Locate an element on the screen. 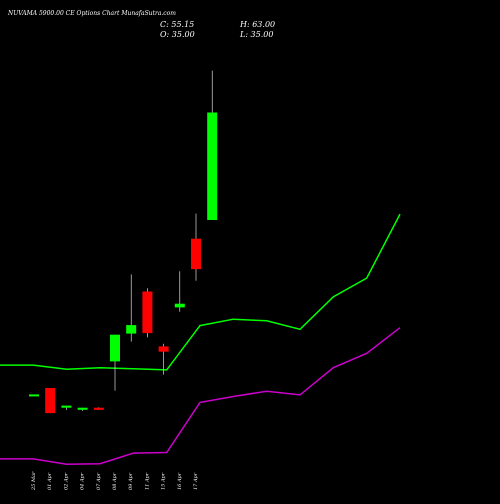 The width and height of the screenshot is (500, 504). open-readout: O: 35.00 is located at coordinates (177, 34).